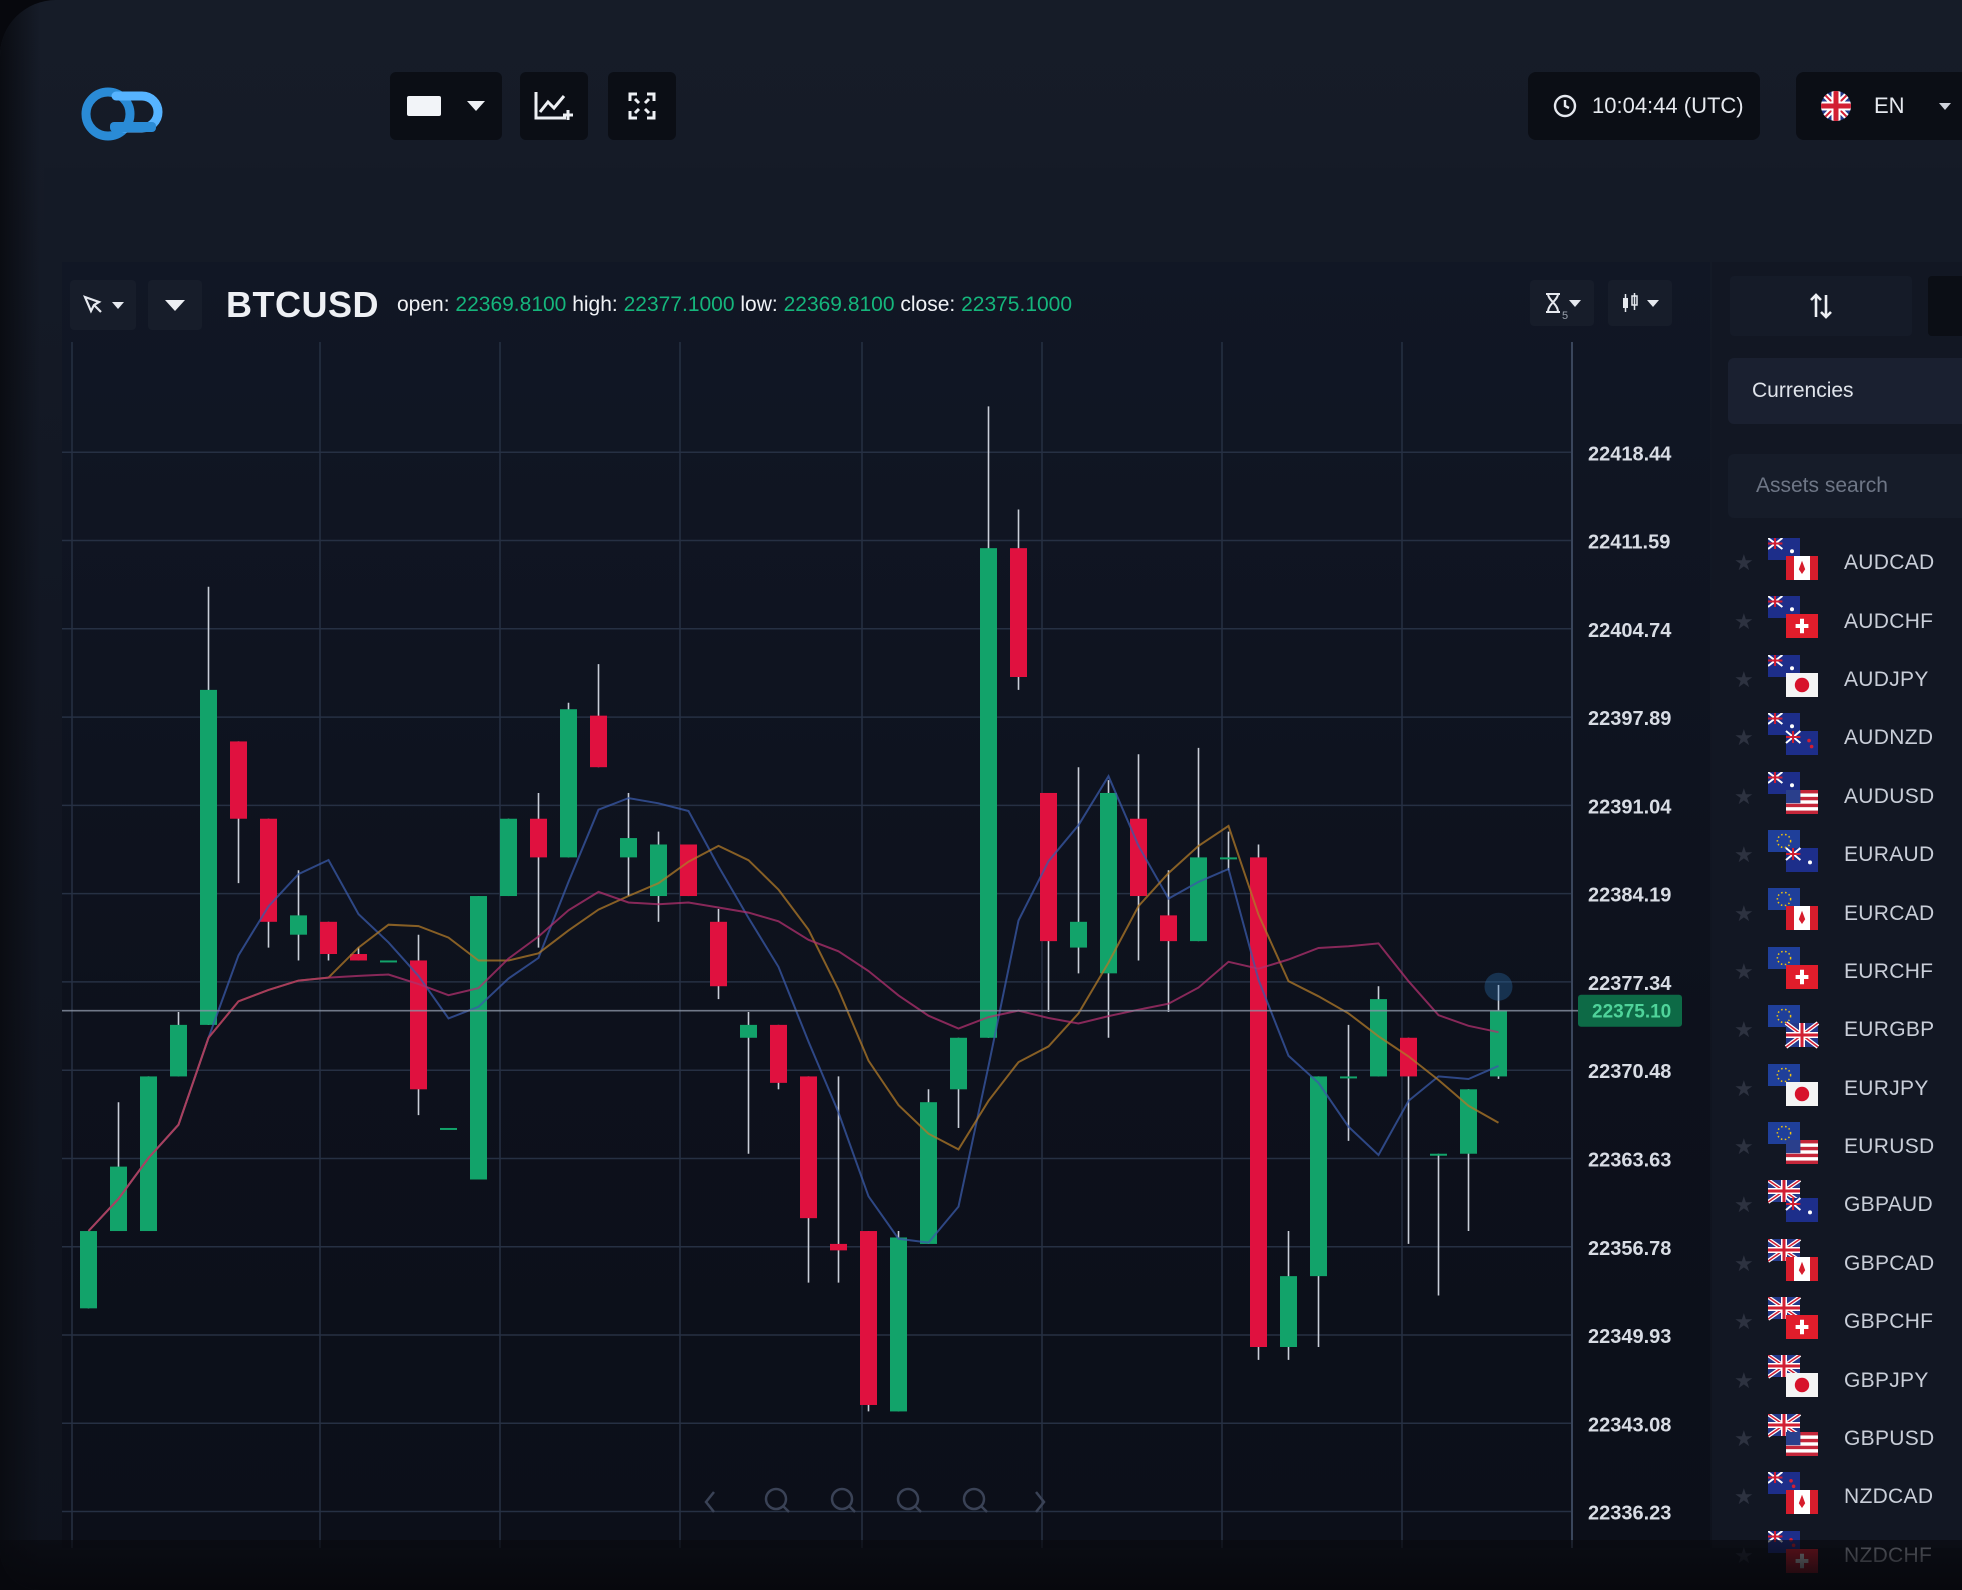 Image resolution: width=1962 pixels, height=1590 pixels. I want to click on assets-search-input: Assets search, so click(1845, 486).